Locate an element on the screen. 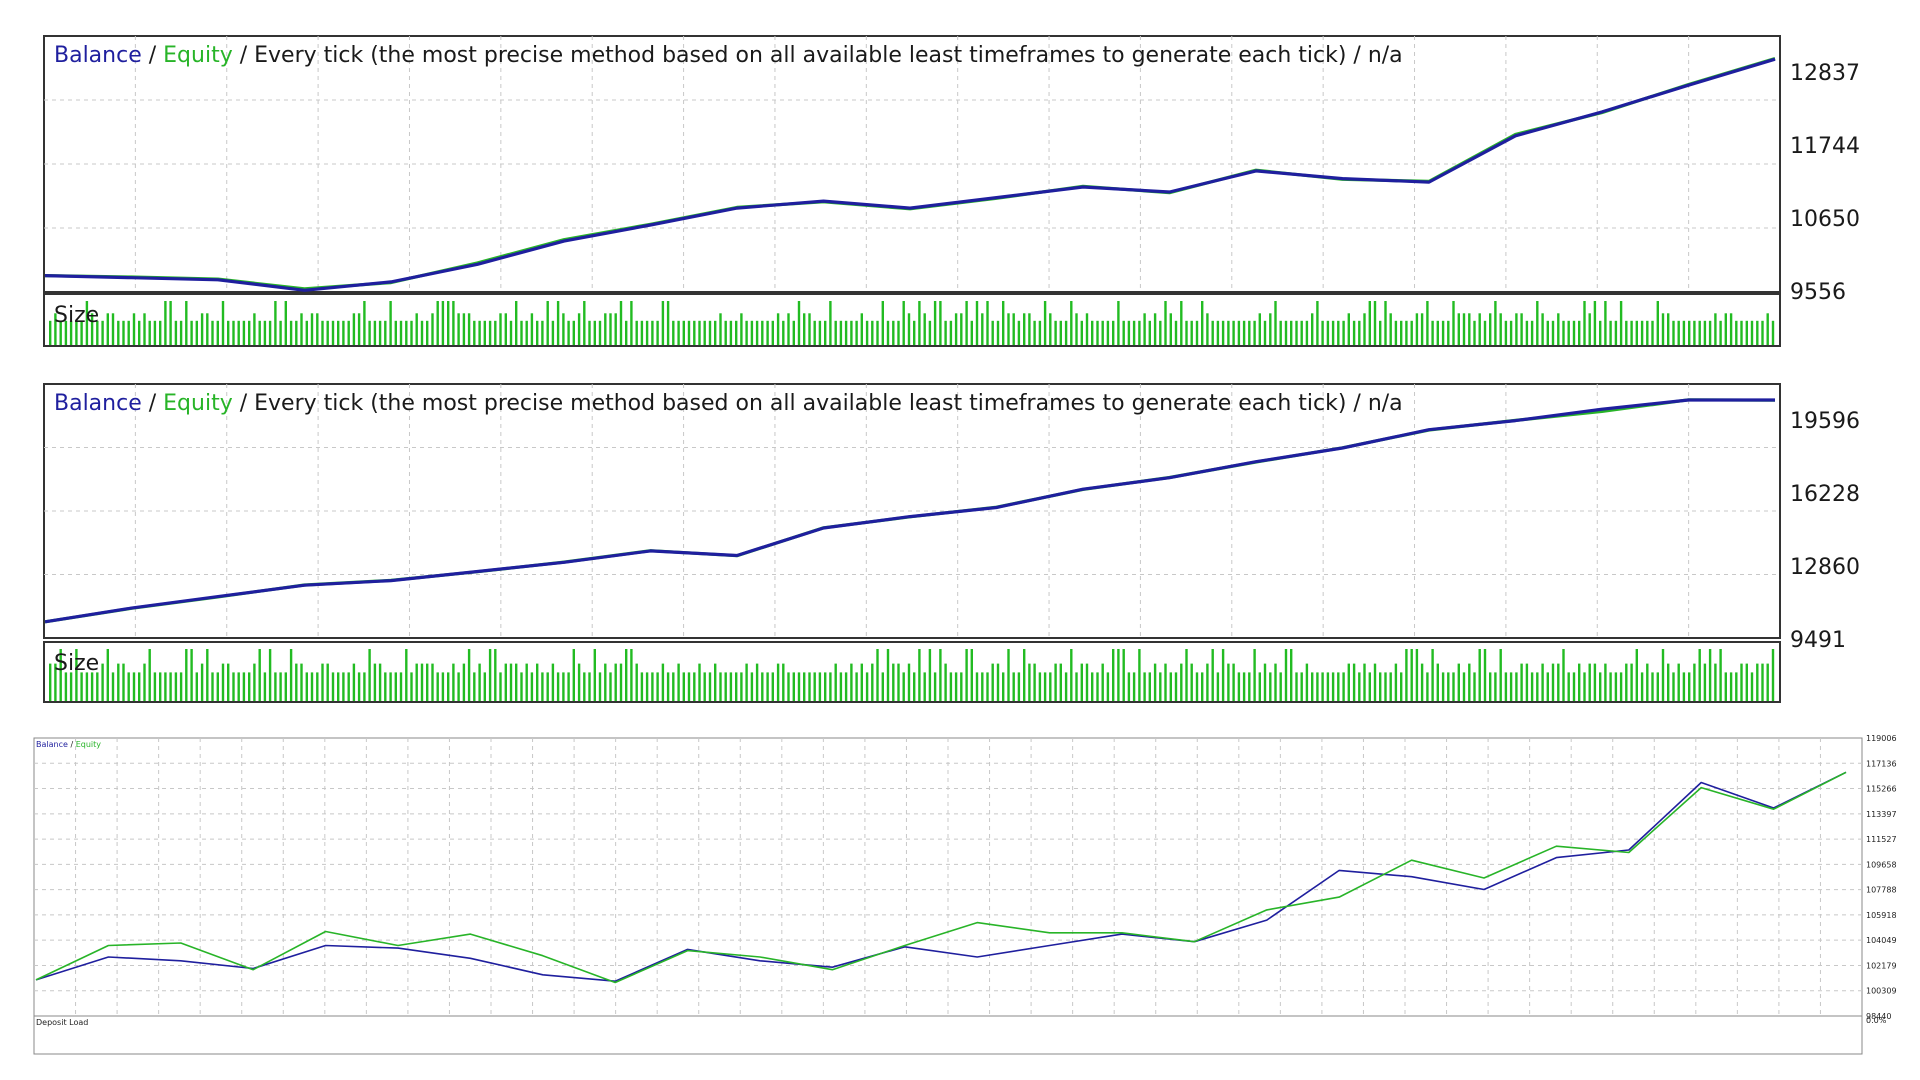 This screenshot has height=1080, width=1920. y-tick-label: 98440 is located at coordinates (1878, 1016).